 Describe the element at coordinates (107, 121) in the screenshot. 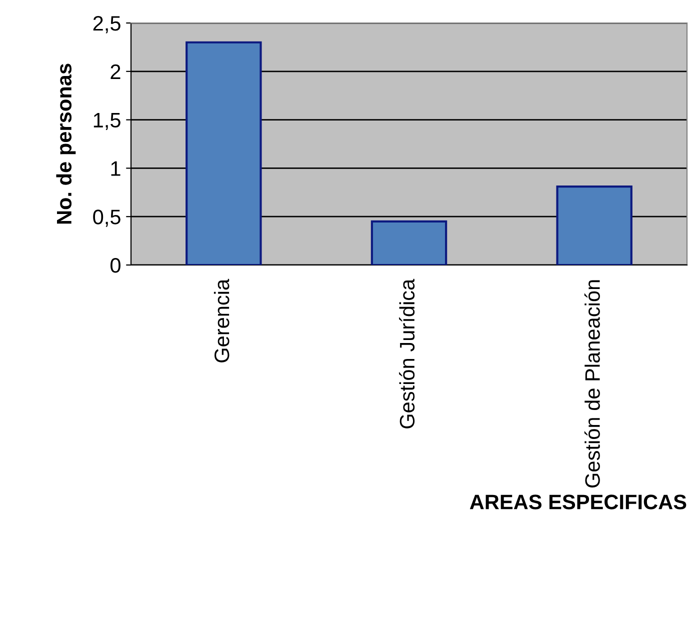

I see `y-tick-label: 1,5` at that location.